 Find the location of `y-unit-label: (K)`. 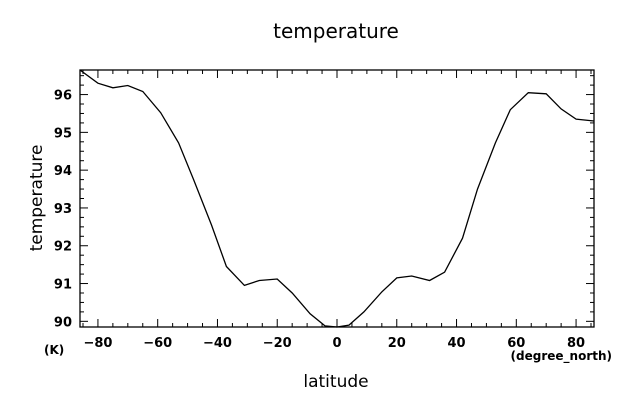

y-unit-label: (K) is located at coordinates (54, 350).